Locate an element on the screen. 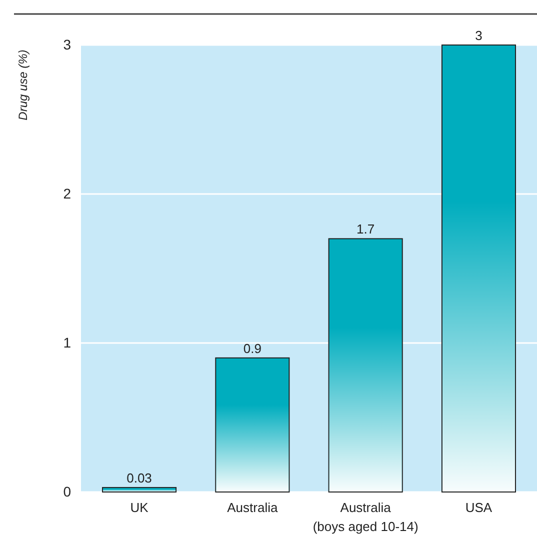 The height and width of the screenshot is (539, 537). data-label: 0.03 is located at coordinates (139, 478).